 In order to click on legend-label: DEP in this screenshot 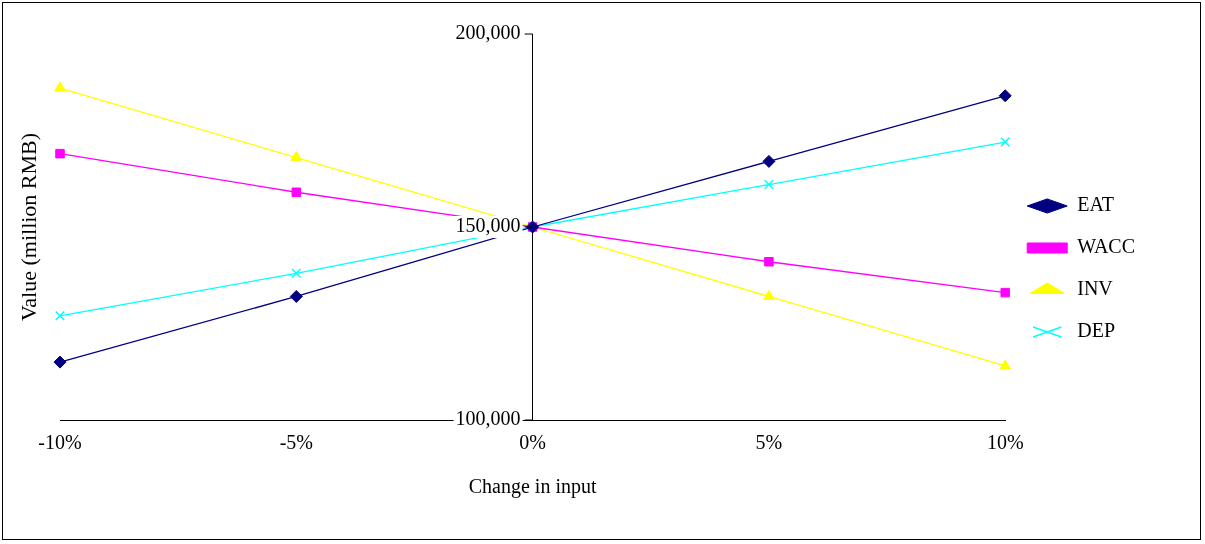, I will do `click(1096, 330)`.